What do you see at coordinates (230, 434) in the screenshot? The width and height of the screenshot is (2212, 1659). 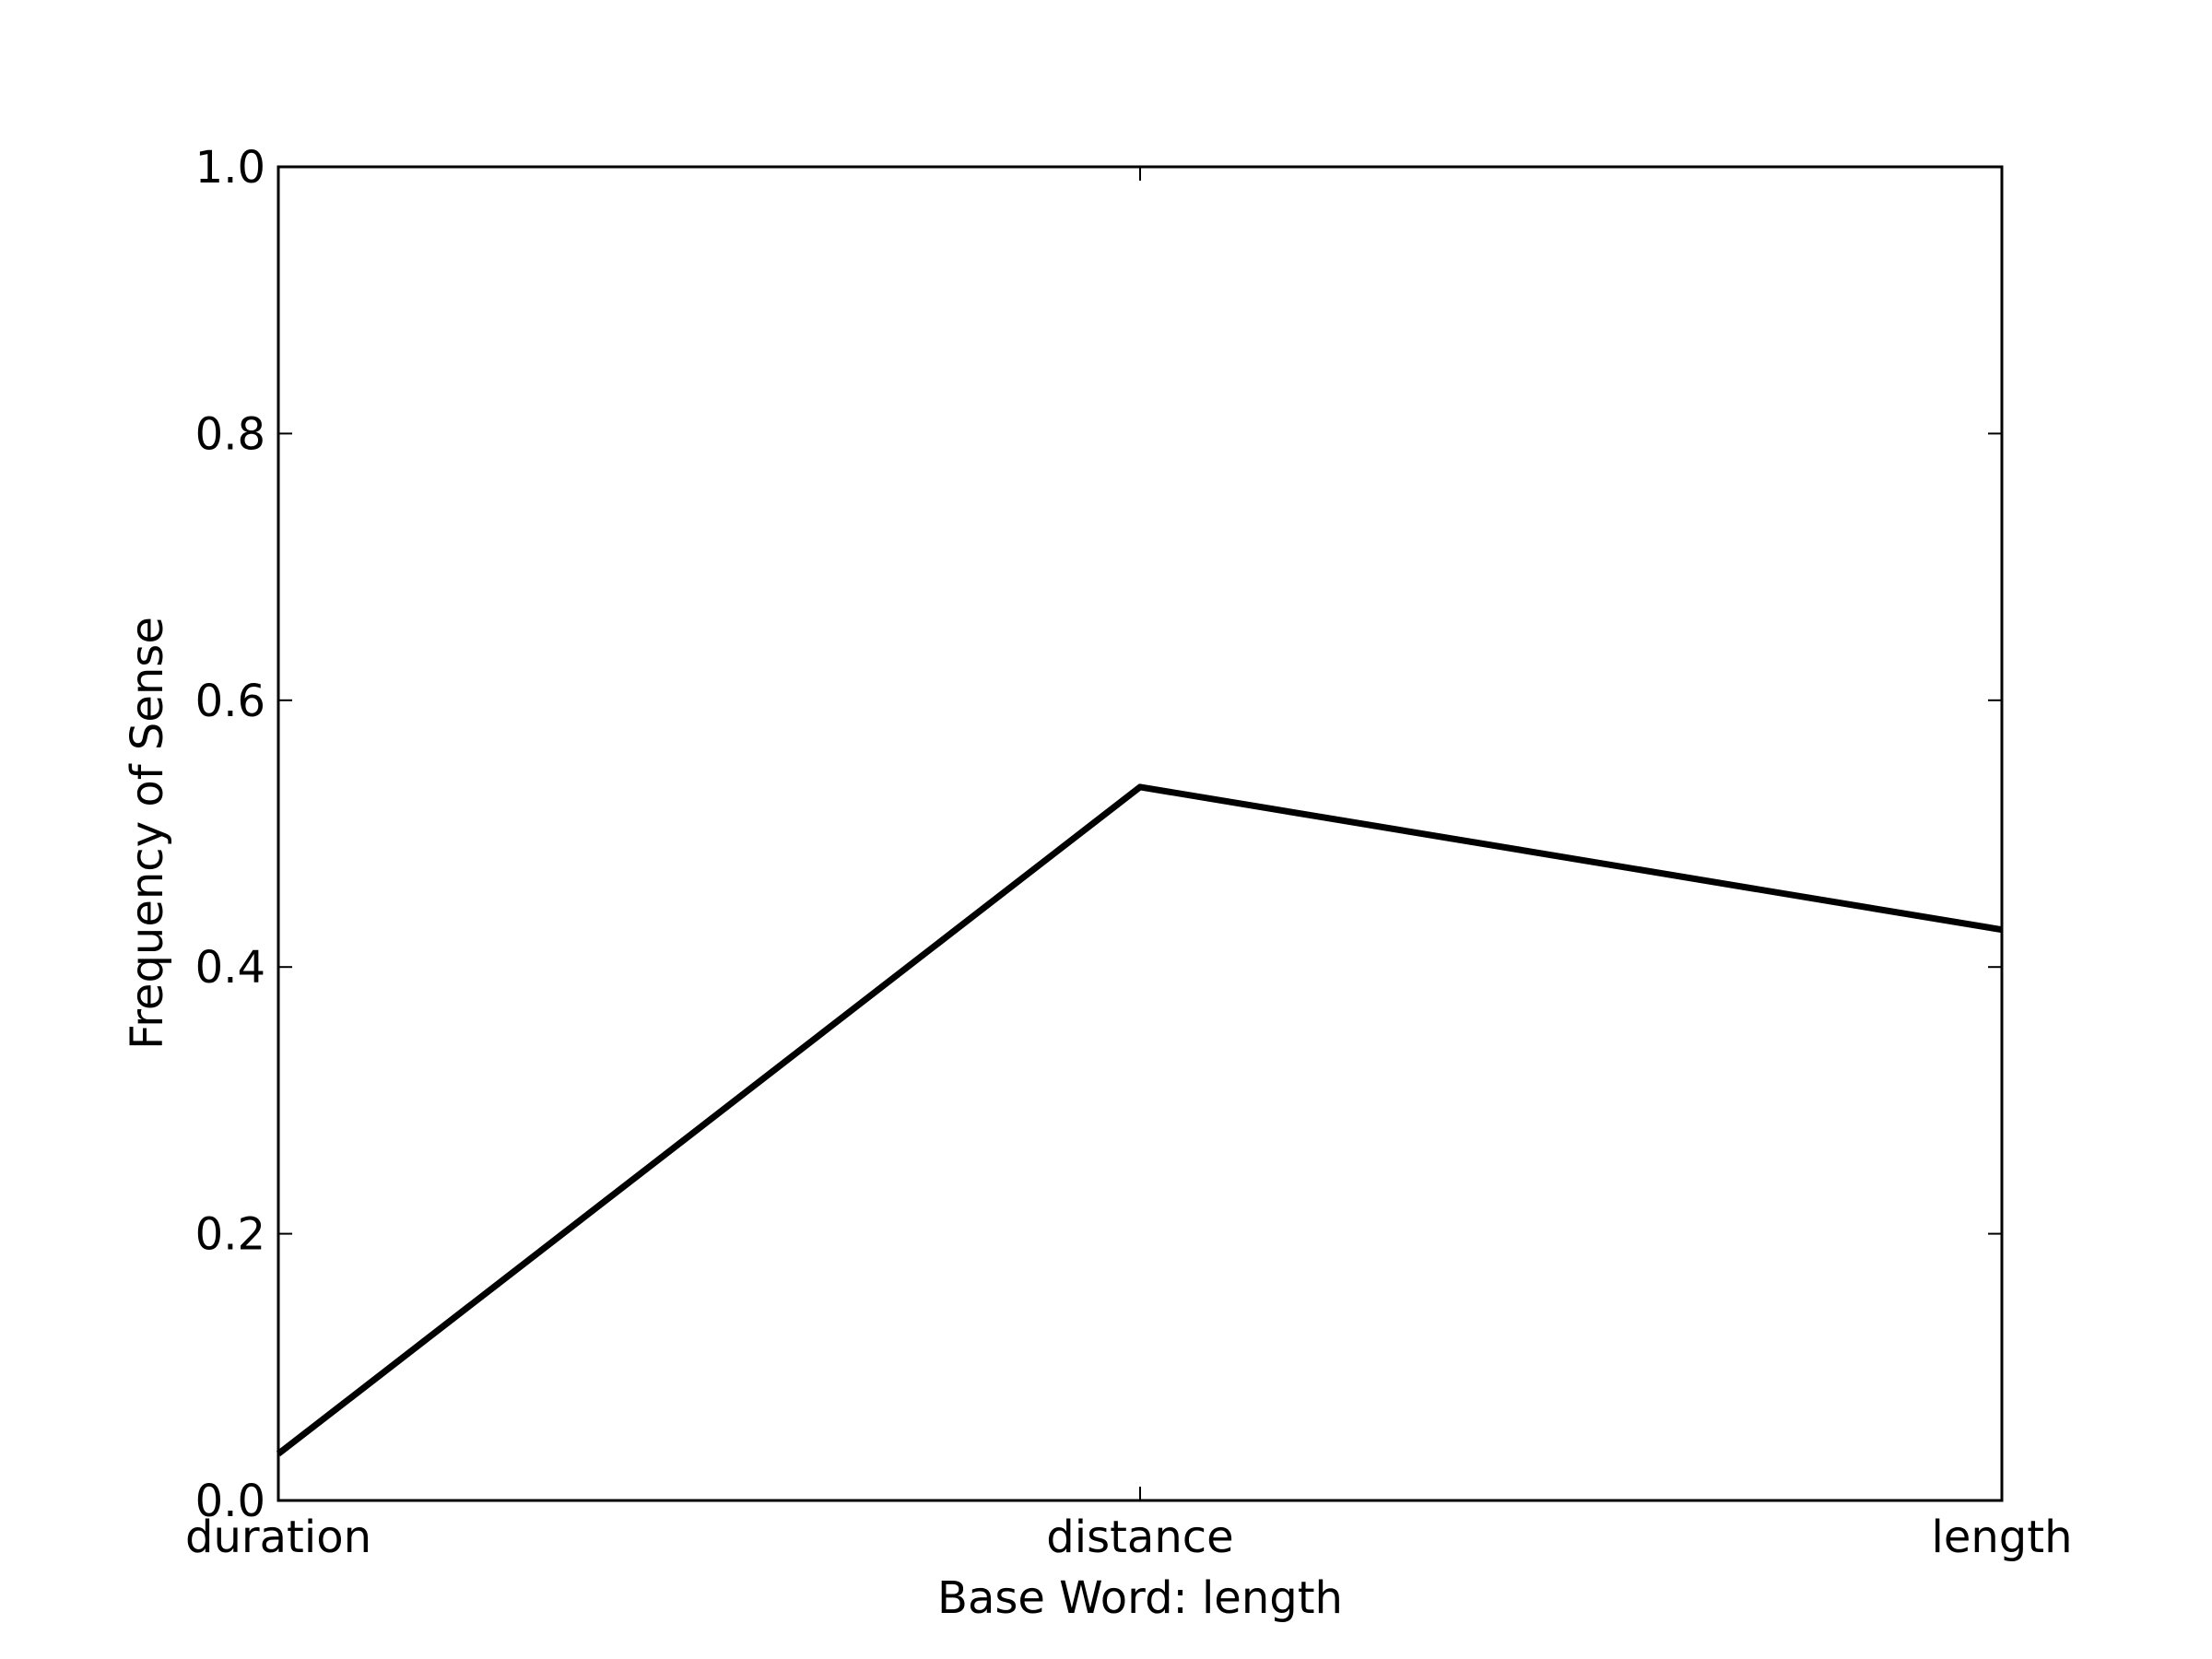 I see `y-tick-label: 0.8` at bounding box center [230, 434].